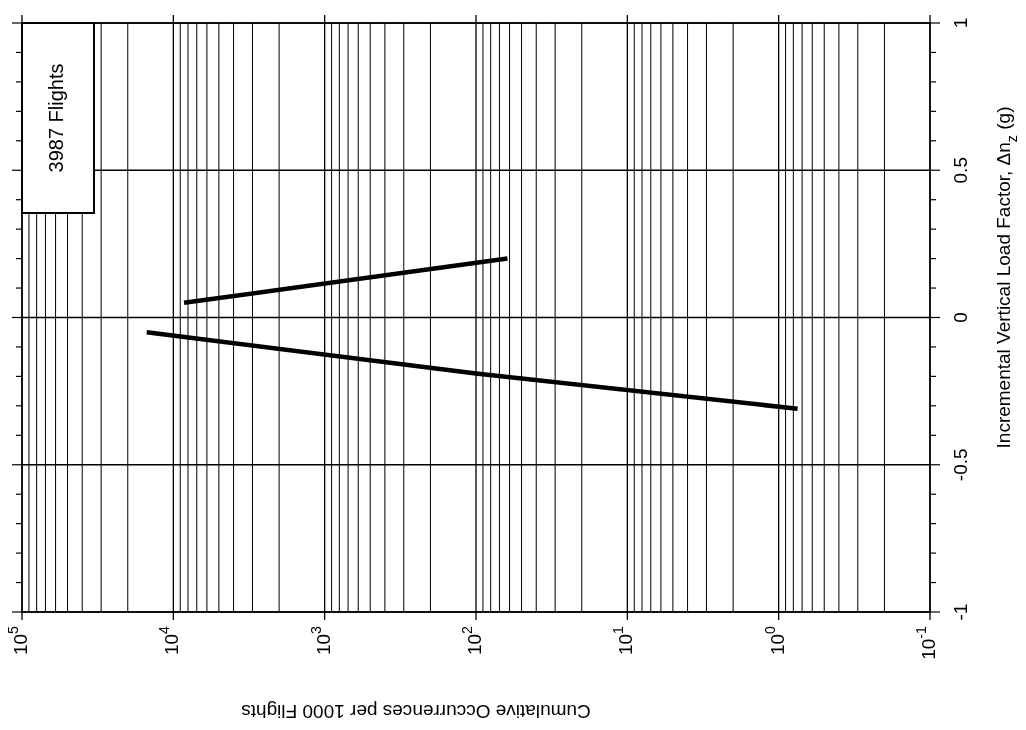 Image resolution: width=1026 pixels, height=730 pixels. I want to click on annotation: 3987 Flights, so click(56, 118).